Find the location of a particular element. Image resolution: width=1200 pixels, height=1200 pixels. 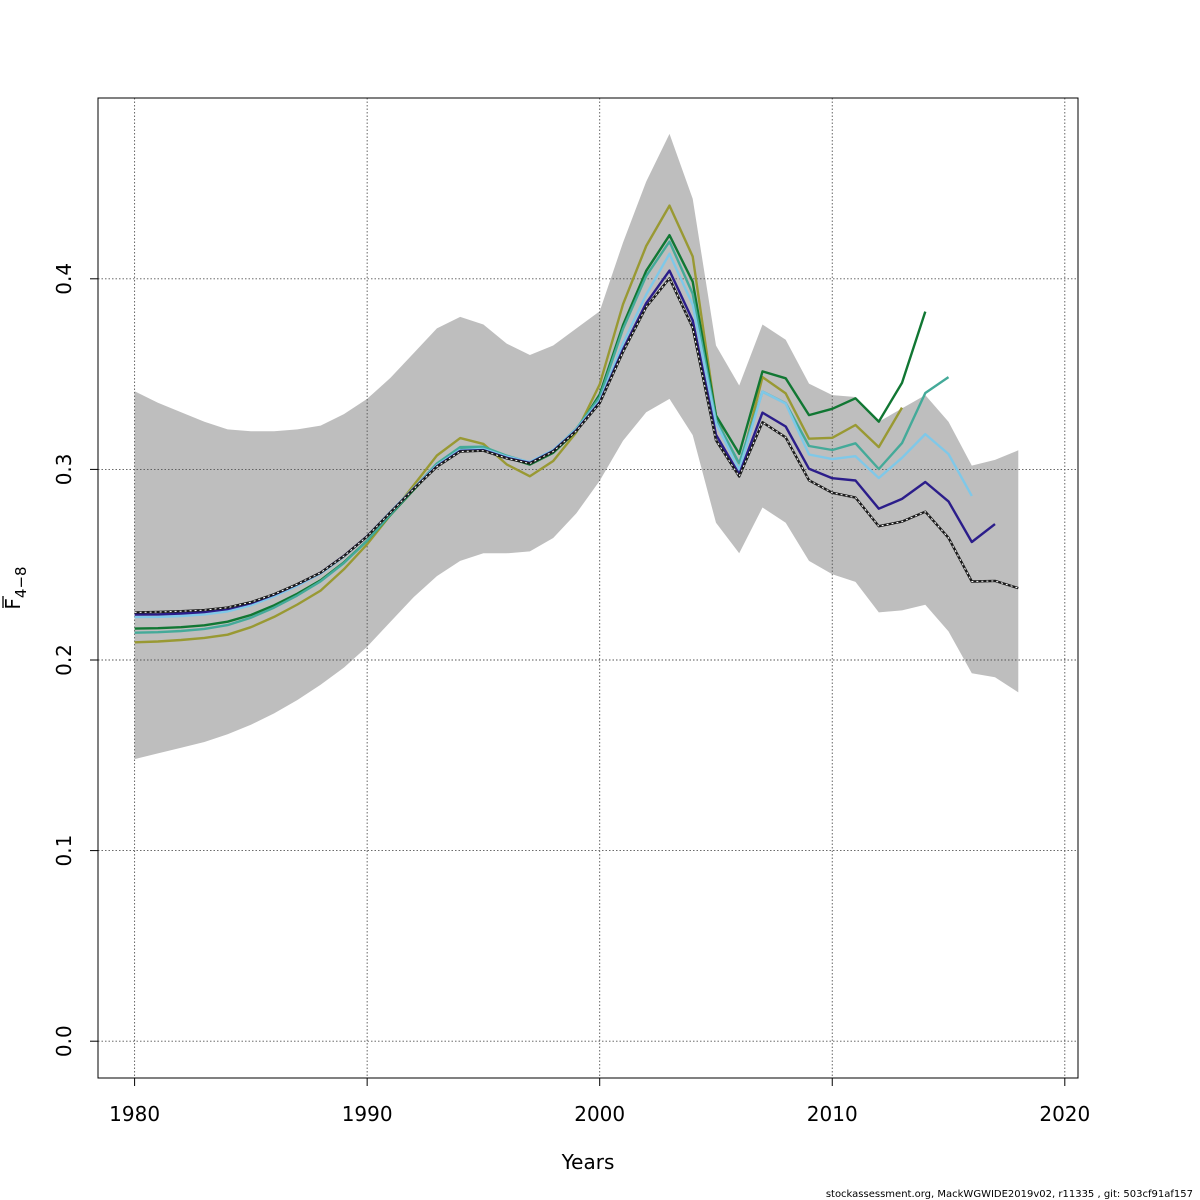

x-tick-label: 2020 is located at coordinates (1064, 1114).